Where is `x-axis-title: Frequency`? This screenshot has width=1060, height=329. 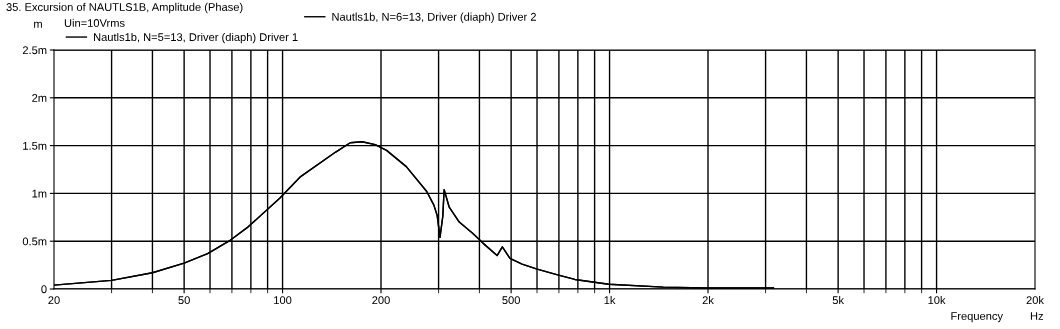 x-axis-title: Frequency is located at coordinates (977, 317).